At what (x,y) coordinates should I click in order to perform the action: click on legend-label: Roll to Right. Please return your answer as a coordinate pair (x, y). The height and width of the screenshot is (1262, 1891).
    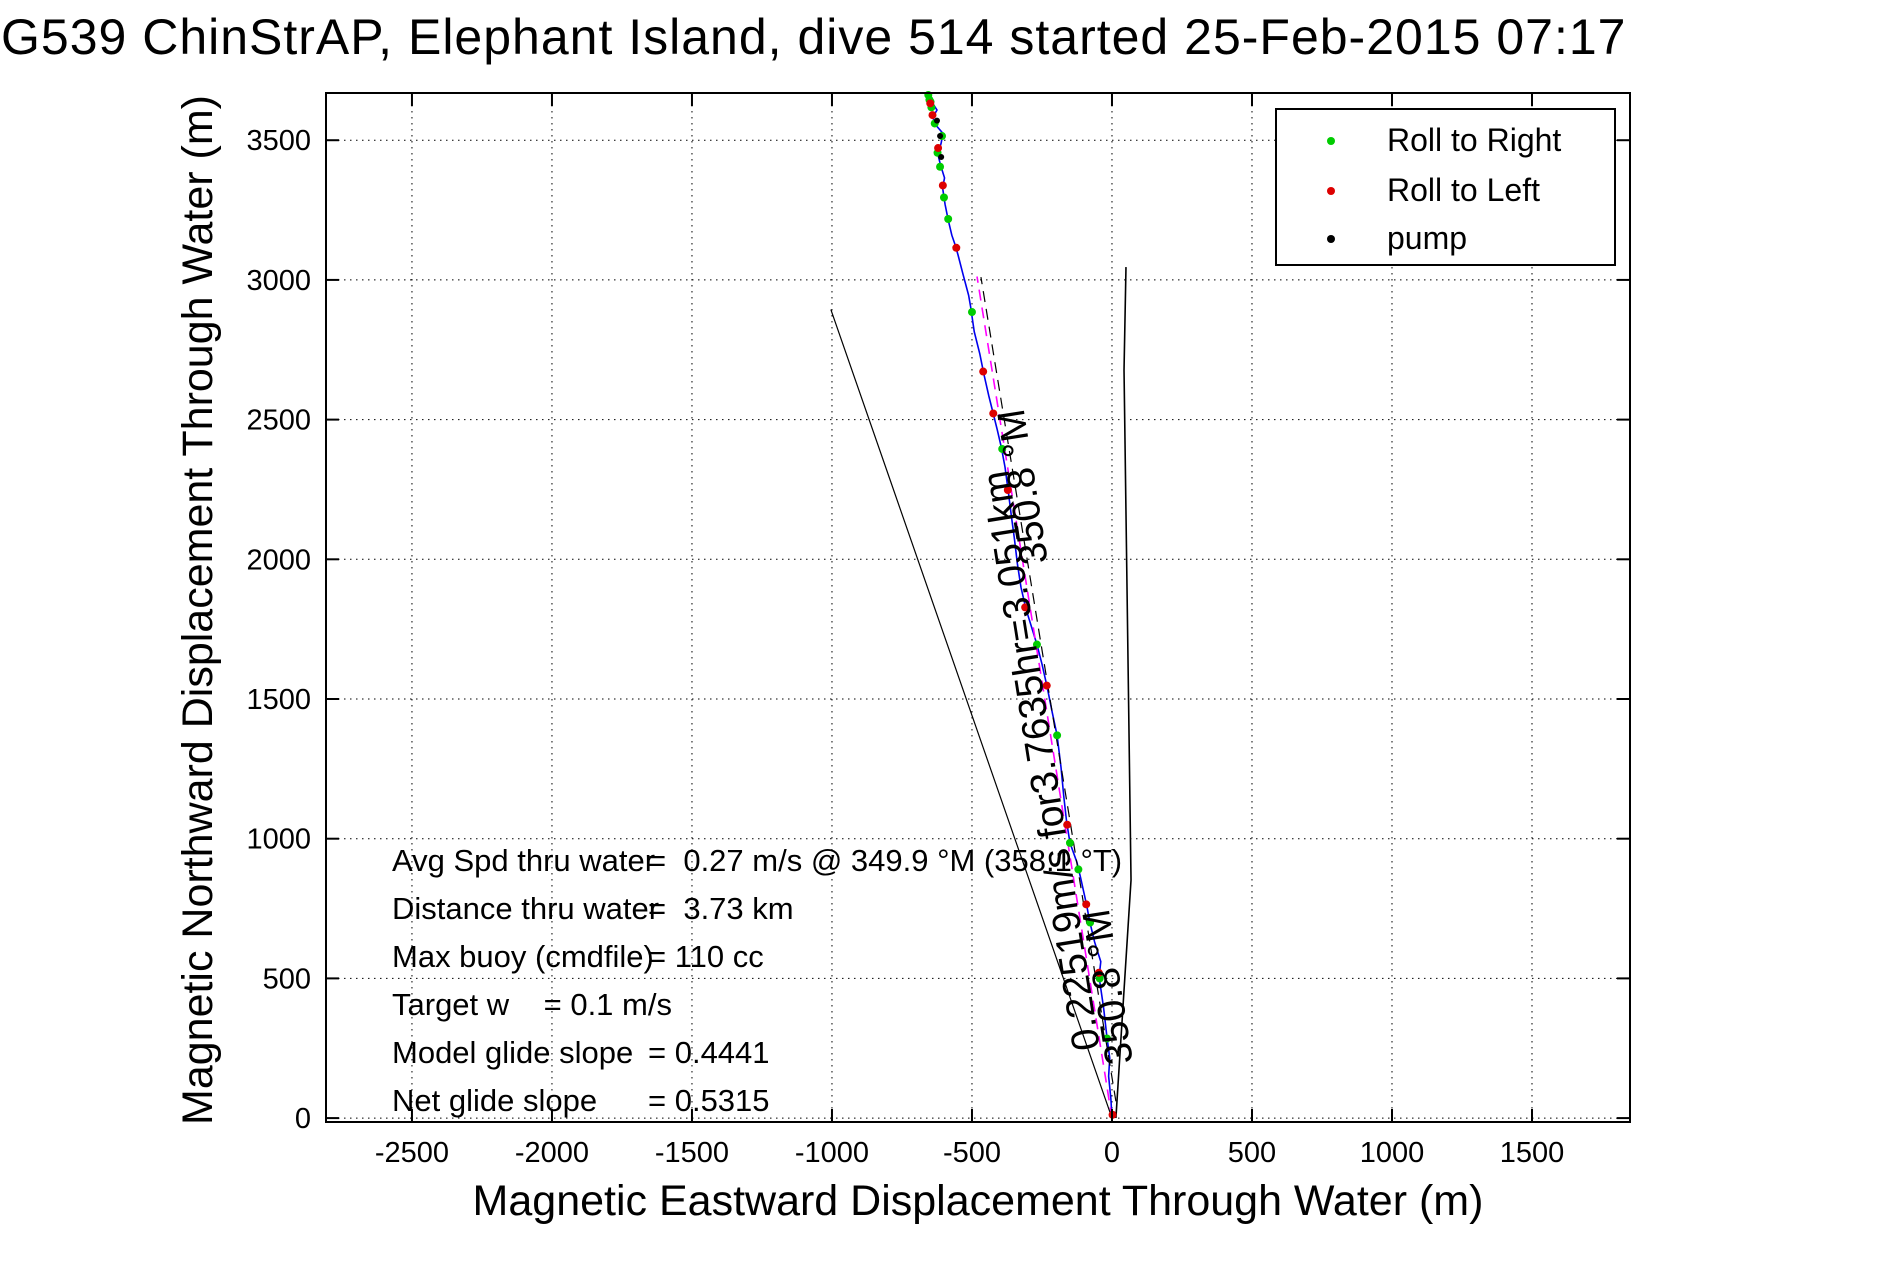
    Looking at the image, I should click on (1474, 140).